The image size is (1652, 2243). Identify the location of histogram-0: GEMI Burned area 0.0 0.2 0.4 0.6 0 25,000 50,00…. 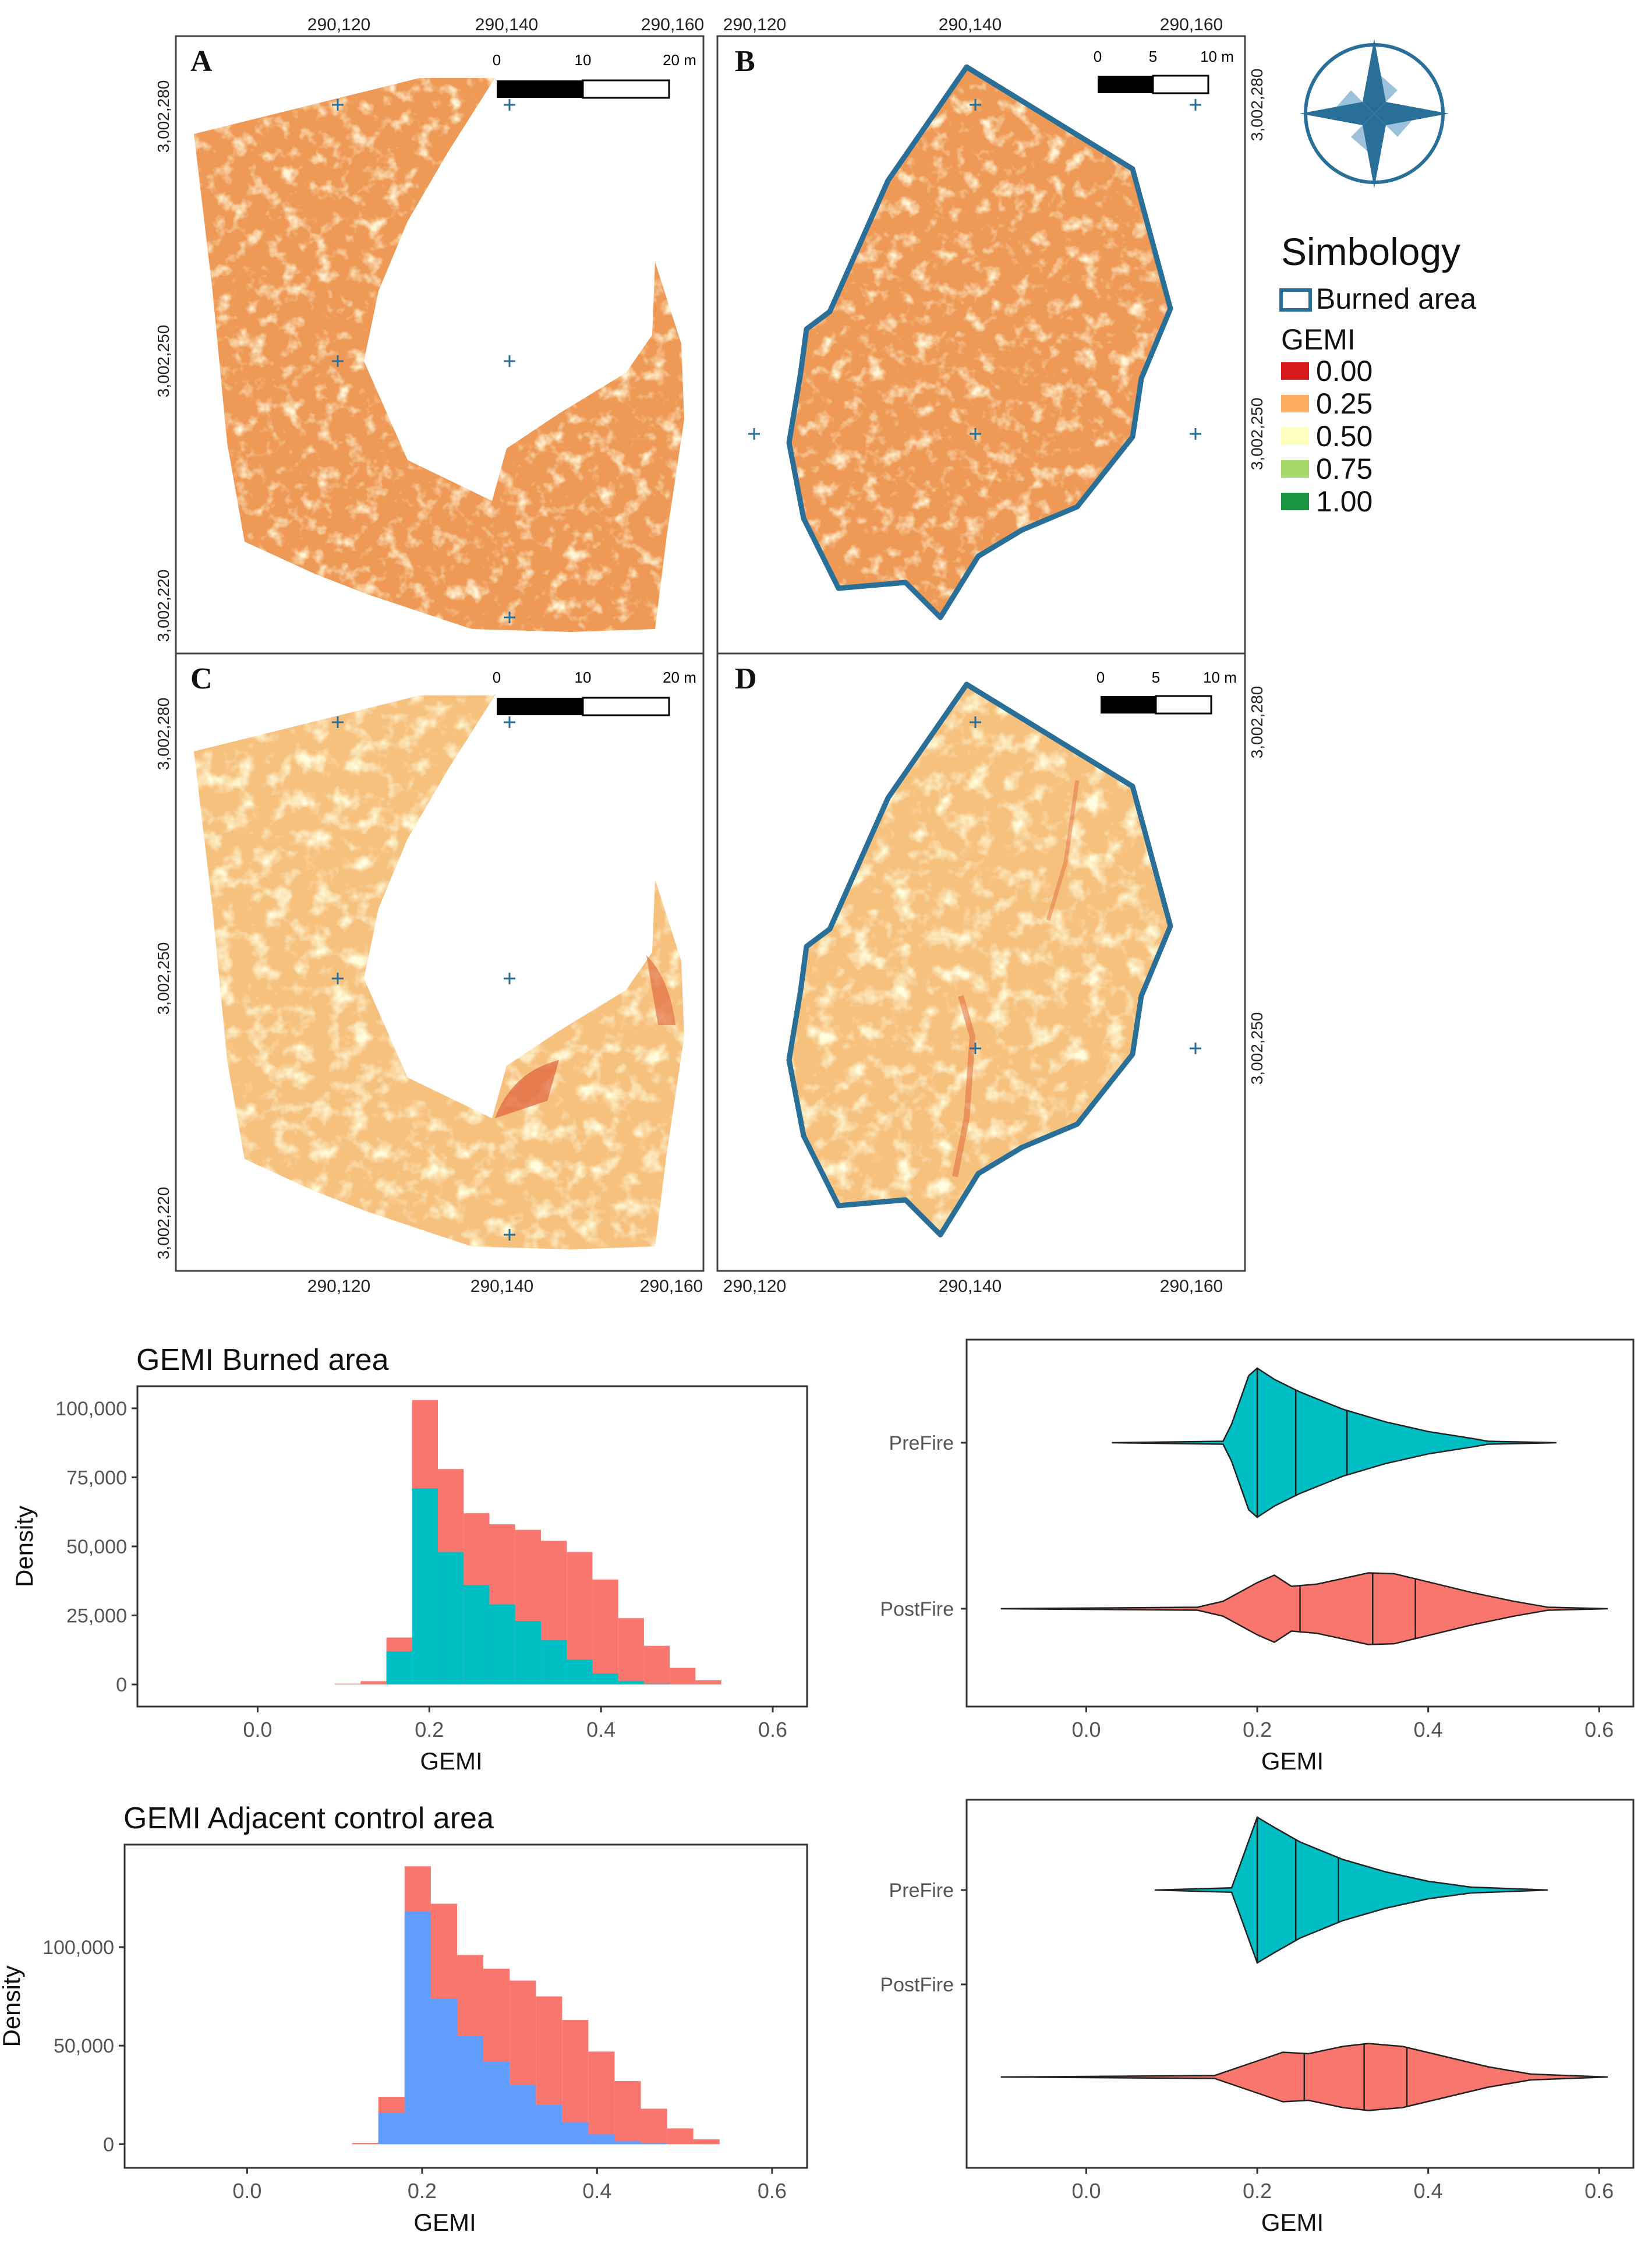
(409, 1559).